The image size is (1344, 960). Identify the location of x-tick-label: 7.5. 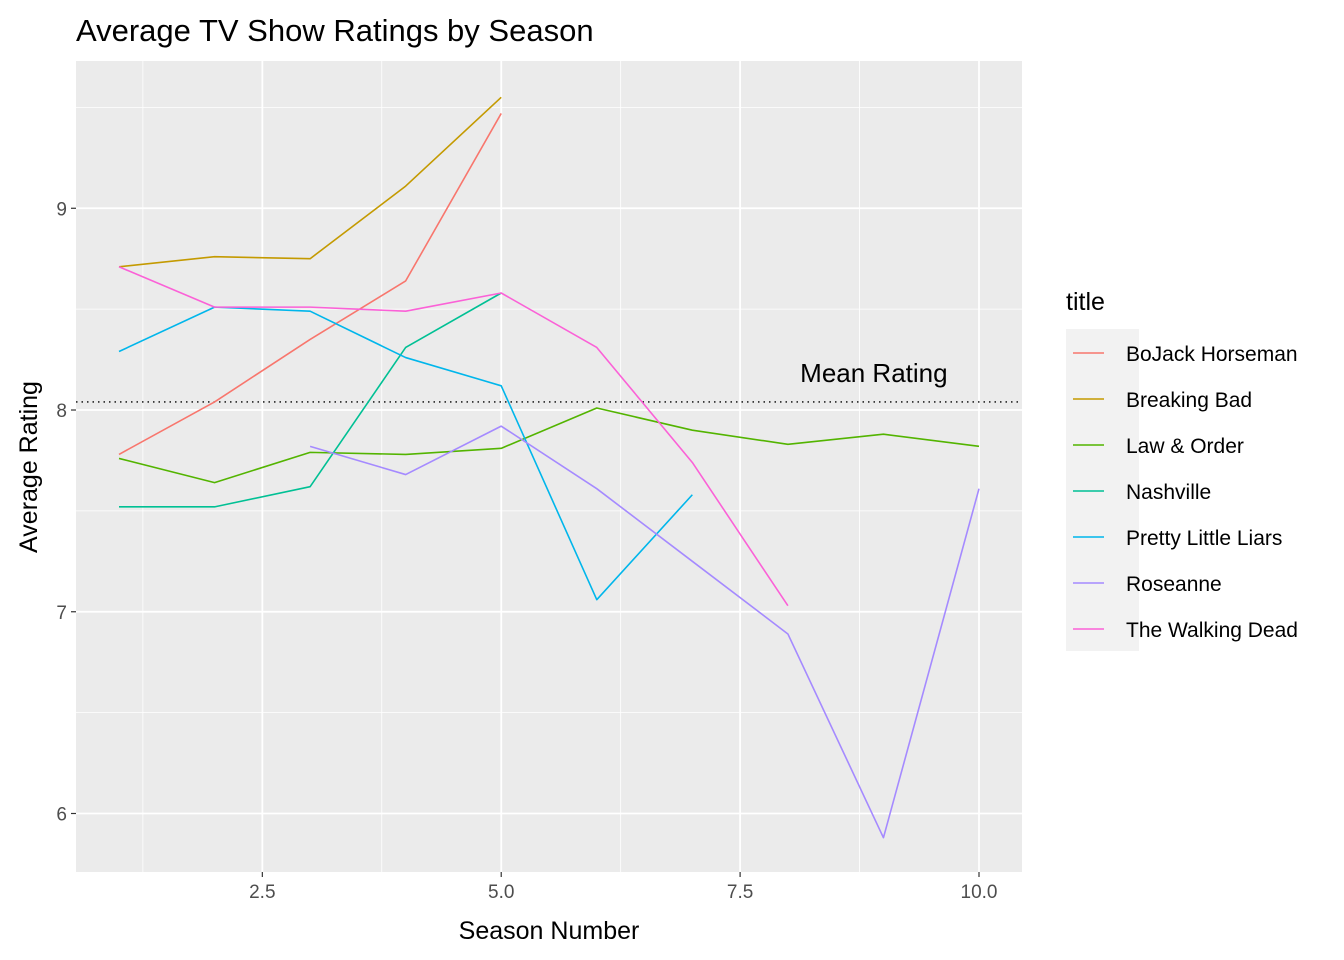
(740, 892).